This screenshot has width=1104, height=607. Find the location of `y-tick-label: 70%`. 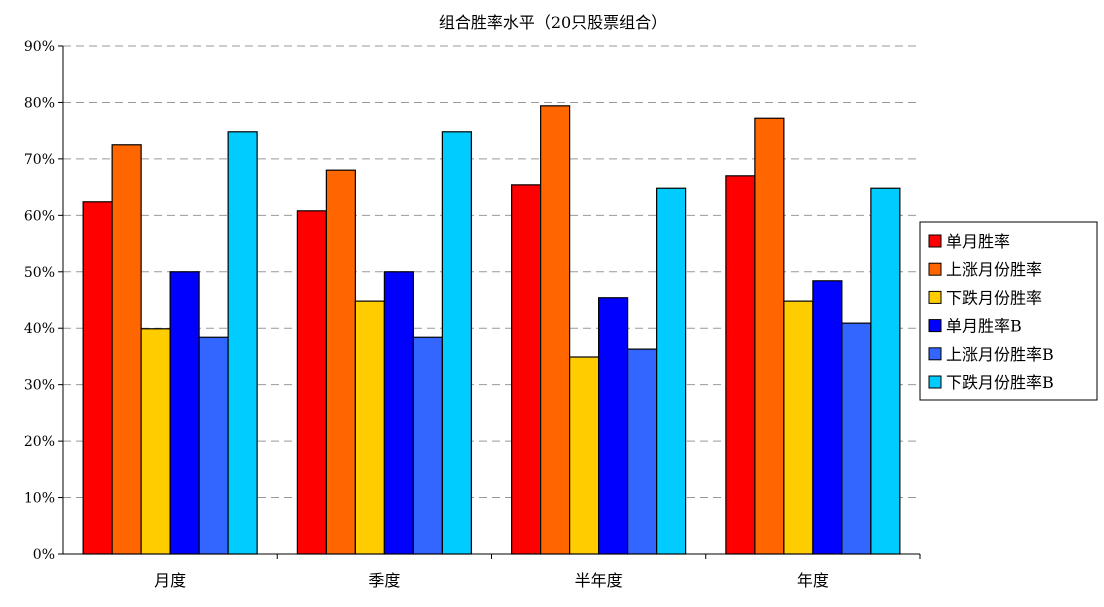

y-tick-label: 70% is located at coordinates (39, 160).